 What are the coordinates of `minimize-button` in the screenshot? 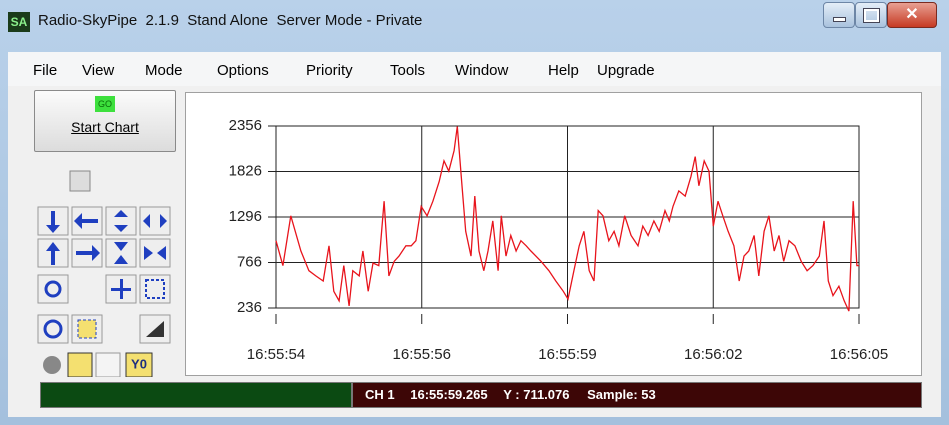 It's located at (839, 15).